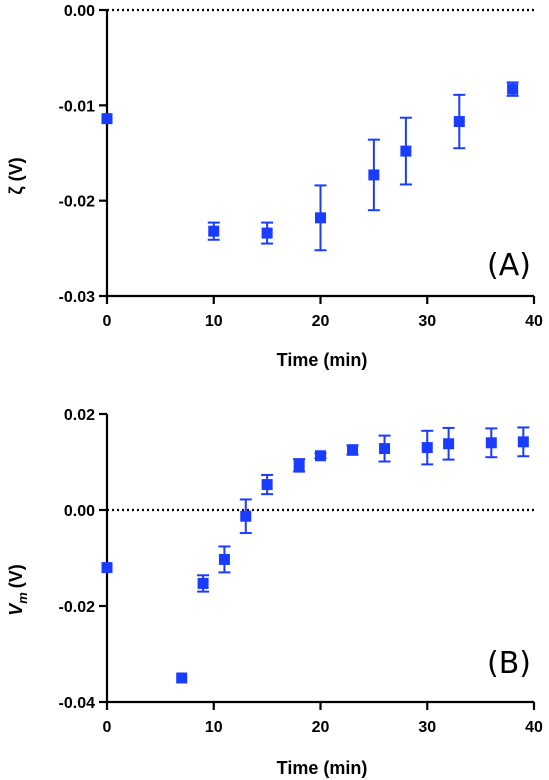  What do you see at coordinates (79, 511) in the screenshot?
I see `panel-b-y-tick-label: 0.00` at bounding box center [79, 511].